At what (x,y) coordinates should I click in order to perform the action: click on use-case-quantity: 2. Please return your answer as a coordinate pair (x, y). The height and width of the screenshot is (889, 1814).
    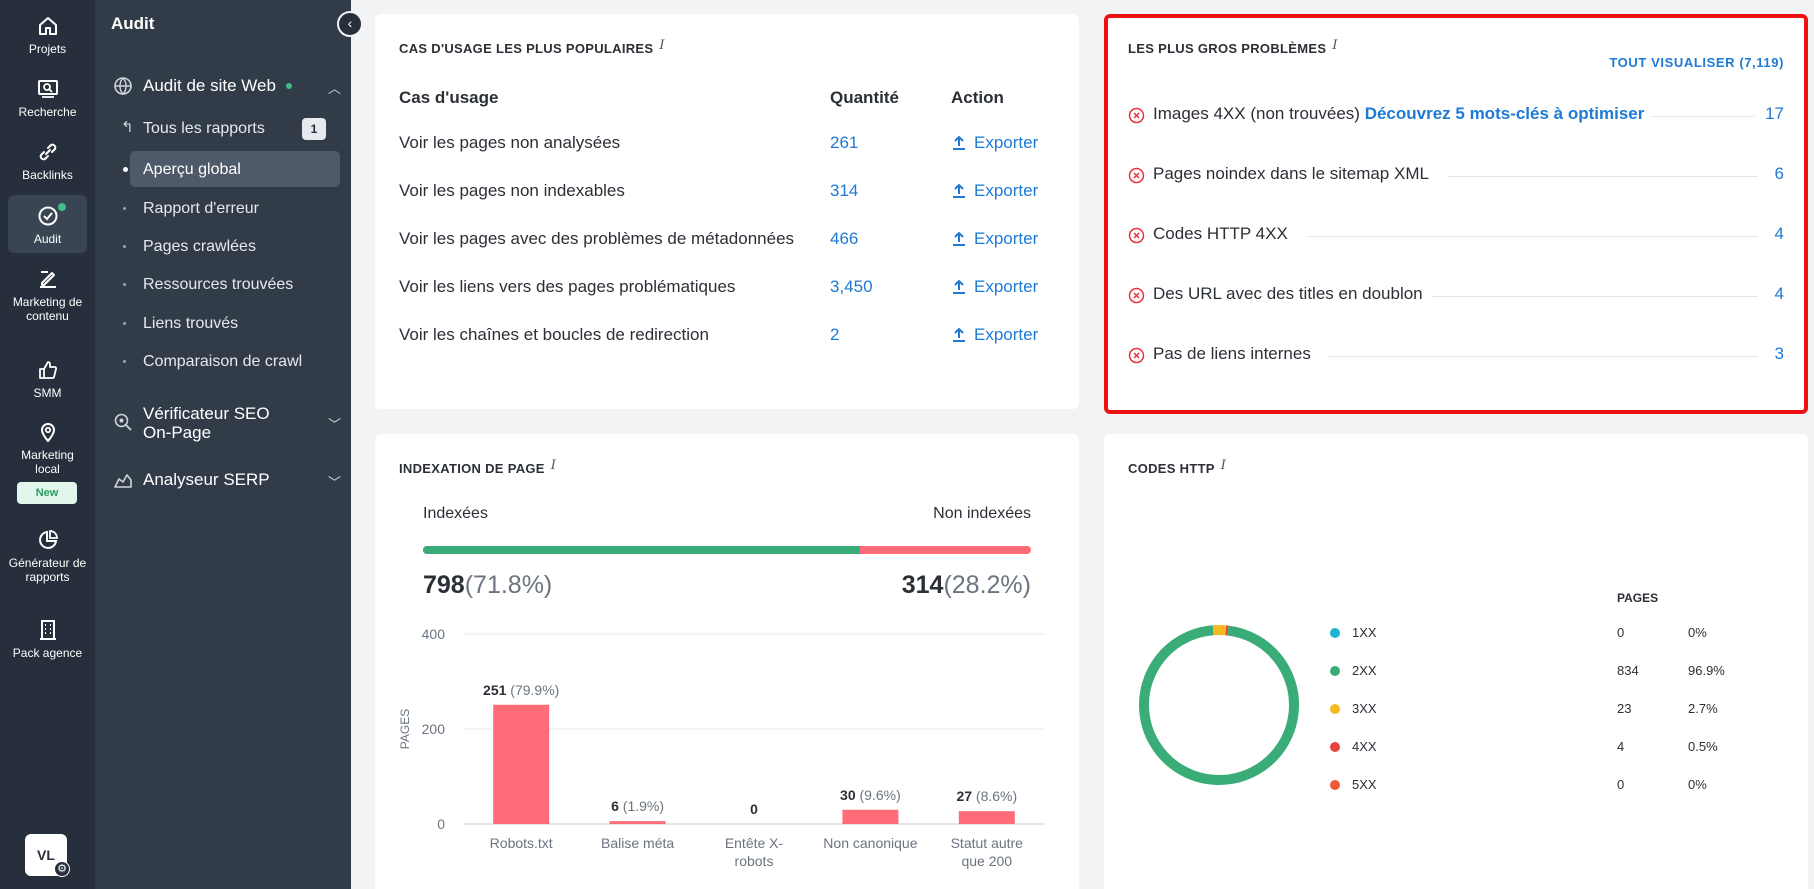
    Looking at the image, I should click on (835, 334).